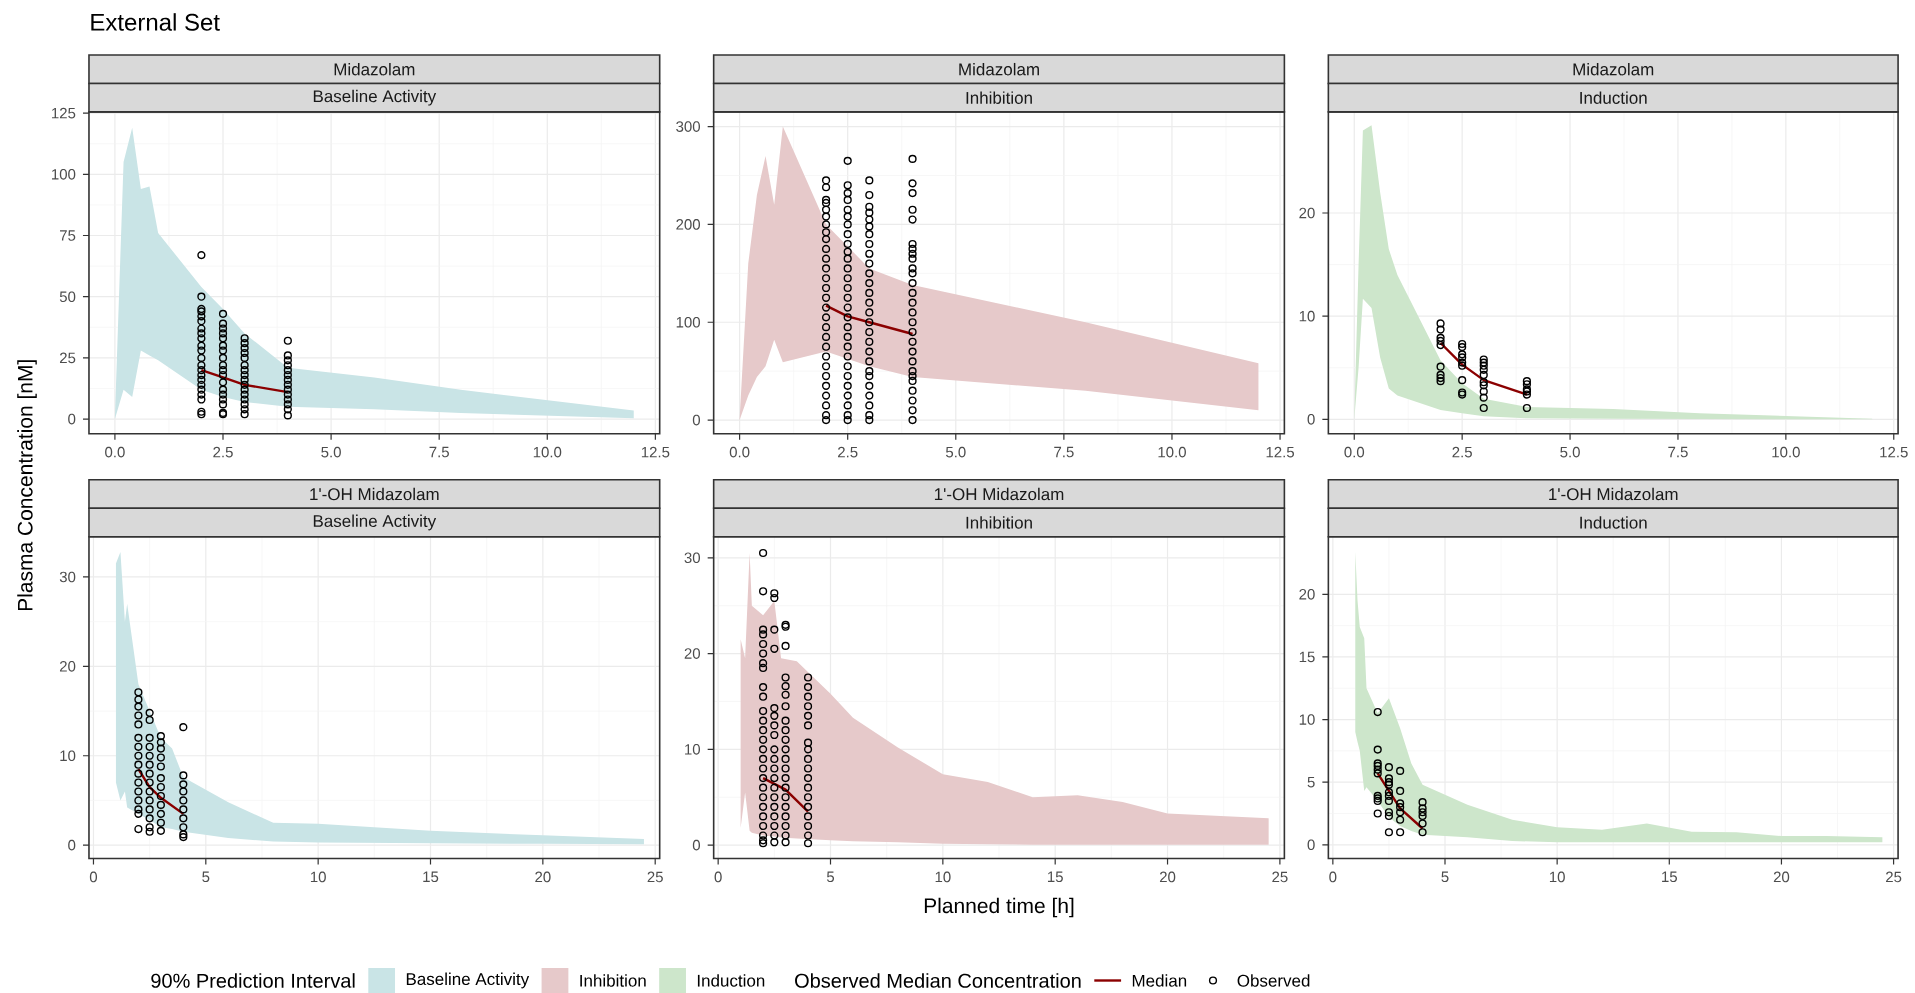  What do you see at coordinates (938, 980) in the screenshot?
I see `legend-title: Observed Median Concentration` at bounding box center [938, 980].